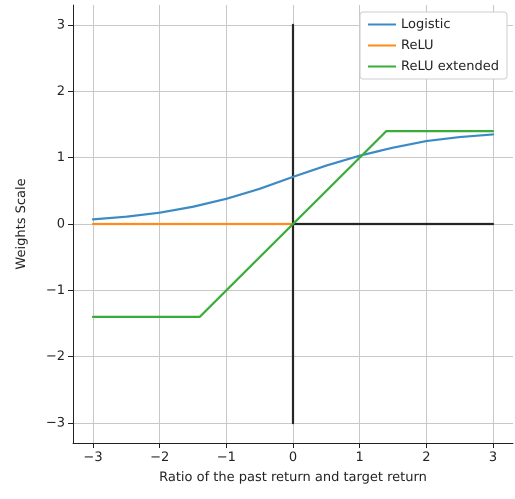 The image size is (515, 499). I want to click on x-tick-label: −2, so click(160, 457).